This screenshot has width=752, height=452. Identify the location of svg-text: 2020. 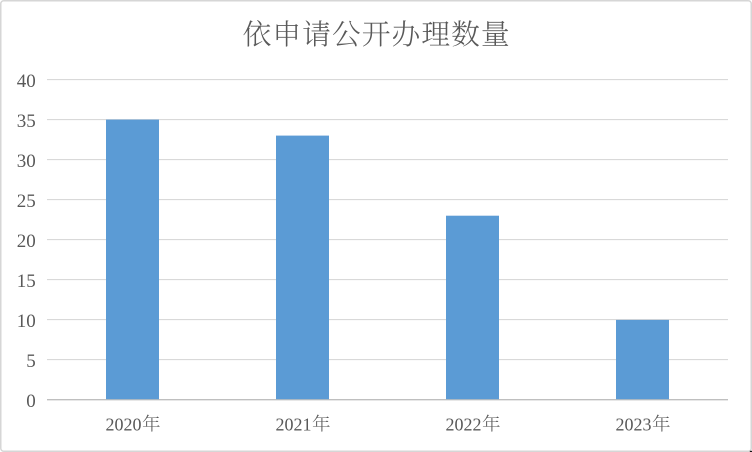
(124, 424).